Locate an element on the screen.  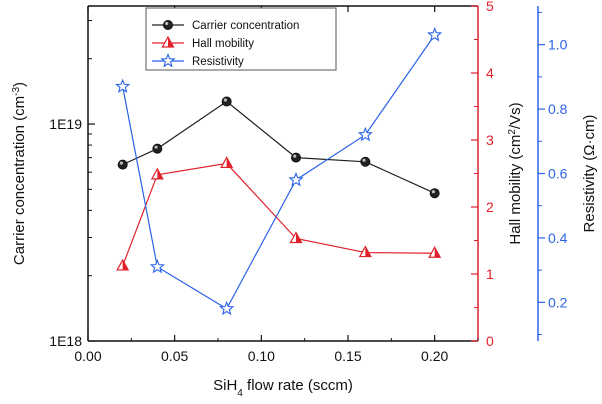
legend-label: Hall mobility is located at coordinates (223, 44).